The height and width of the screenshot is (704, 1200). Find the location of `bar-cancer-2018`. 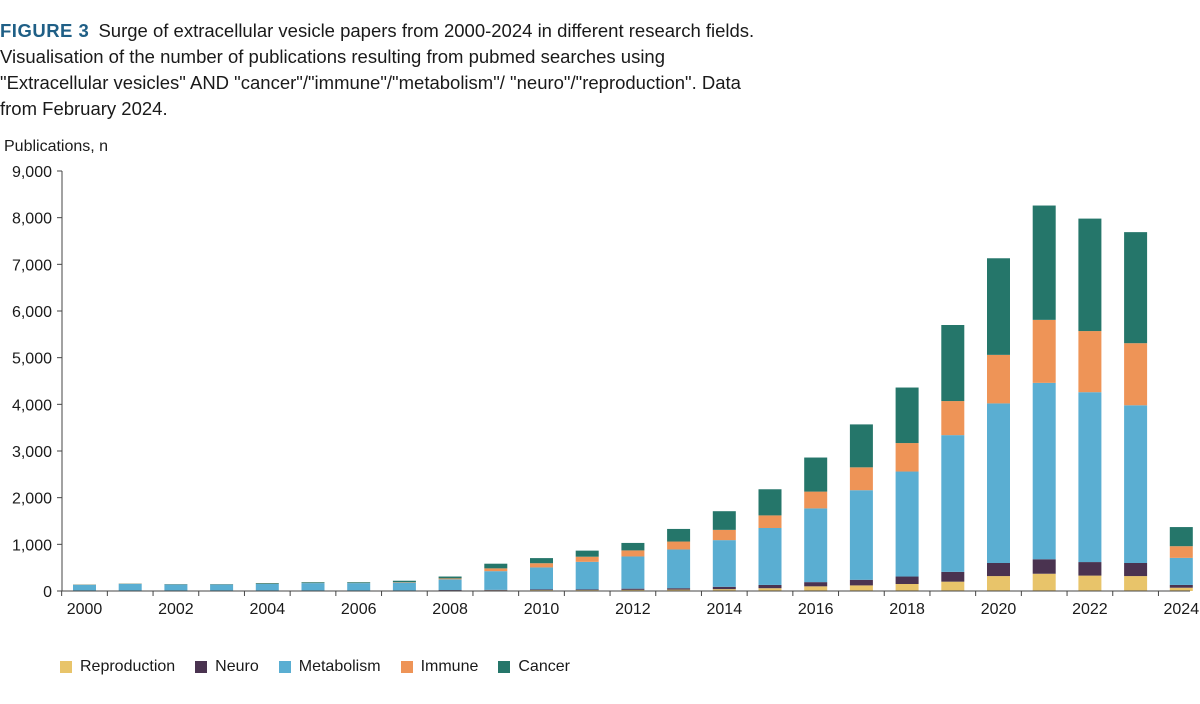

bar-cancer-2018 is located at coordinates (907, 415).